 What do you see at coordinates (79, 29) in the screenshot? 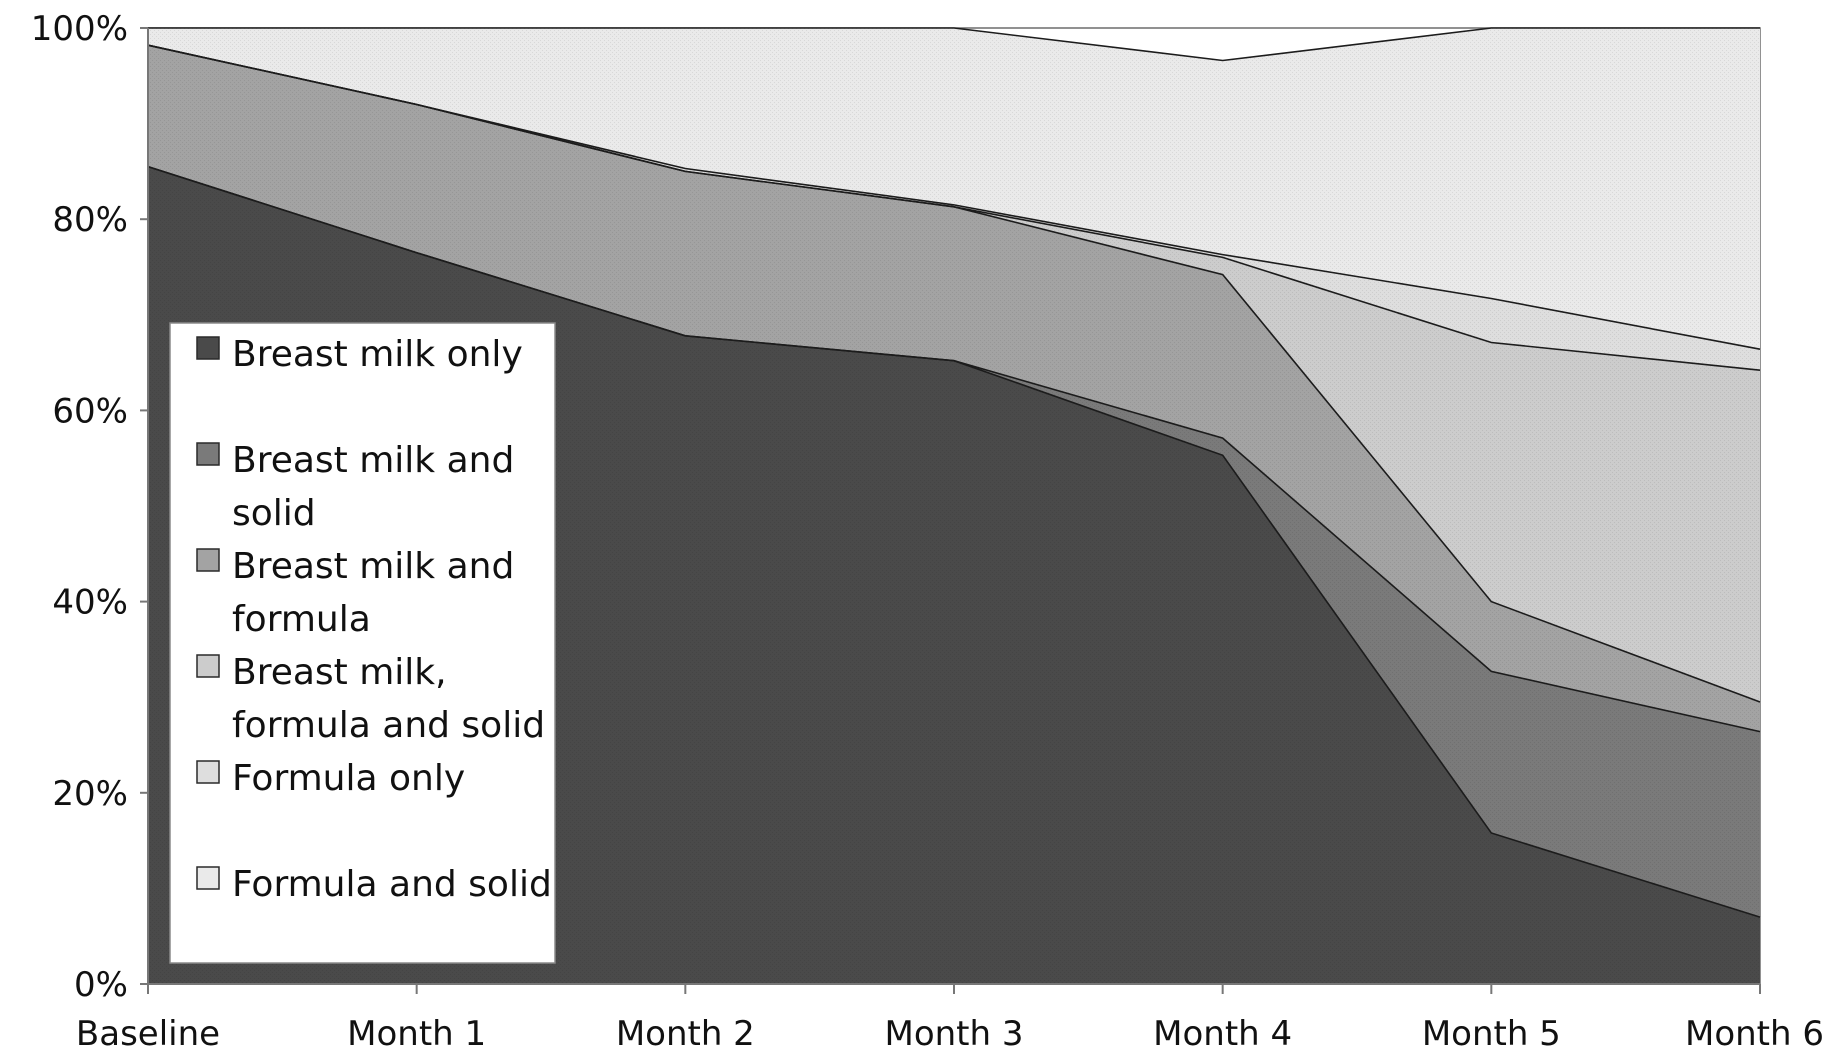
I see `y-tick-label: 100%` at bounding box center [79, 29].